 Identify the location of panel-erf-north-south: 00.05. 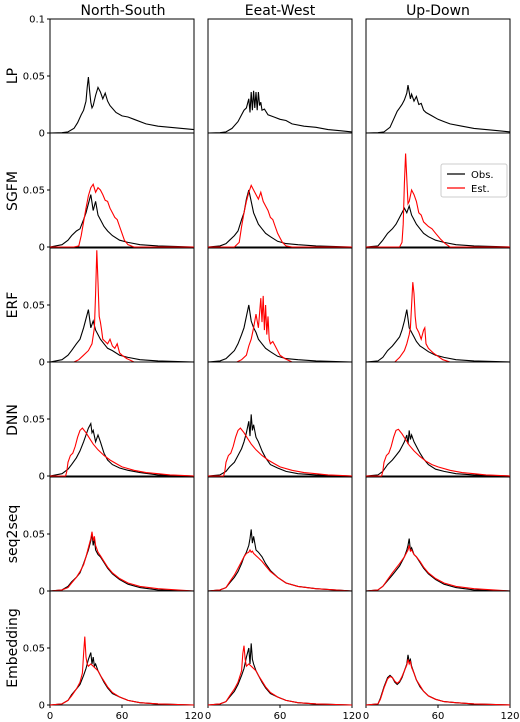
(109, 308).